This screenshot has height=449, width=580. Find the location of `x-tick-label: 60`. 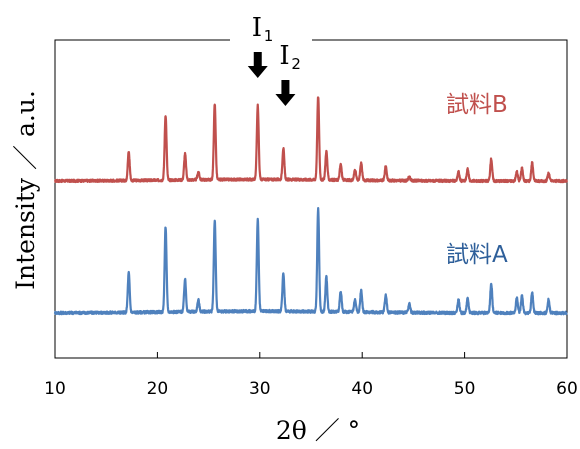

x-tick-label: 60 is located at coordinates (567, 389).